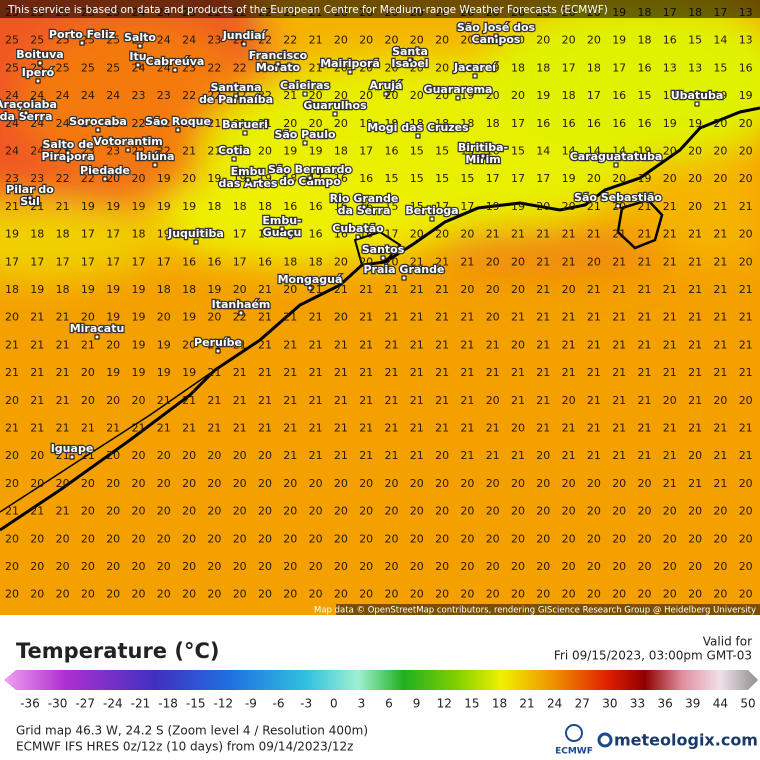 The width and height of the screenshot is (760, 760). Describe the element at coordinates (665, 704) in the screenshot. I see `legend-tick: 36` at that location.